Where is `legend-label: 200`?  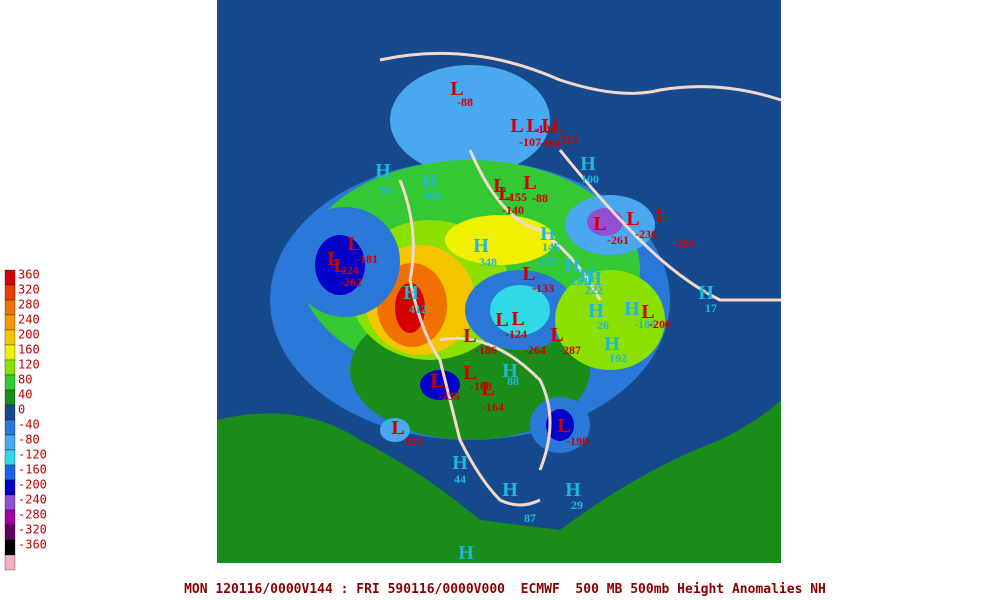
legend-label: 200 is located at coordinates (29, 335).